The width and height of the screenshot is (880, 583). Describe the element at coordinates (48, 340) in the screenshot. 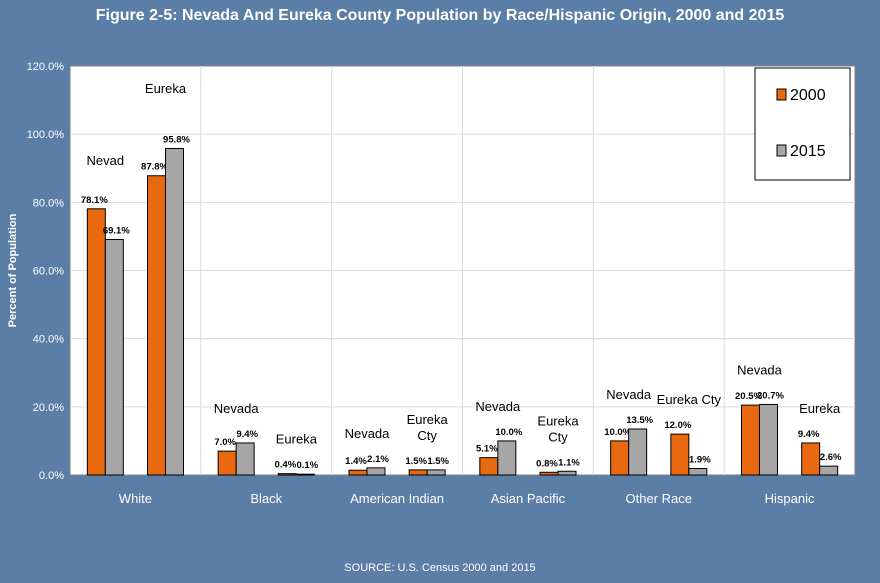

I see `y-tick-label: 40.0%` at that location.